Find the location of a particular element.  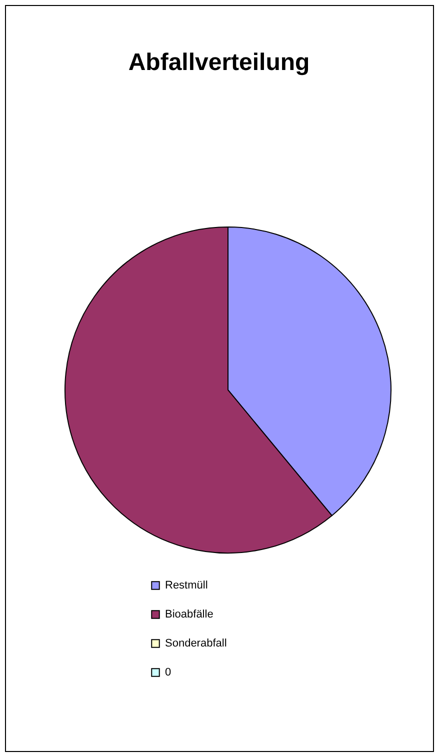

legend-label: Sonderabfall is located at coordinates (196, 644).